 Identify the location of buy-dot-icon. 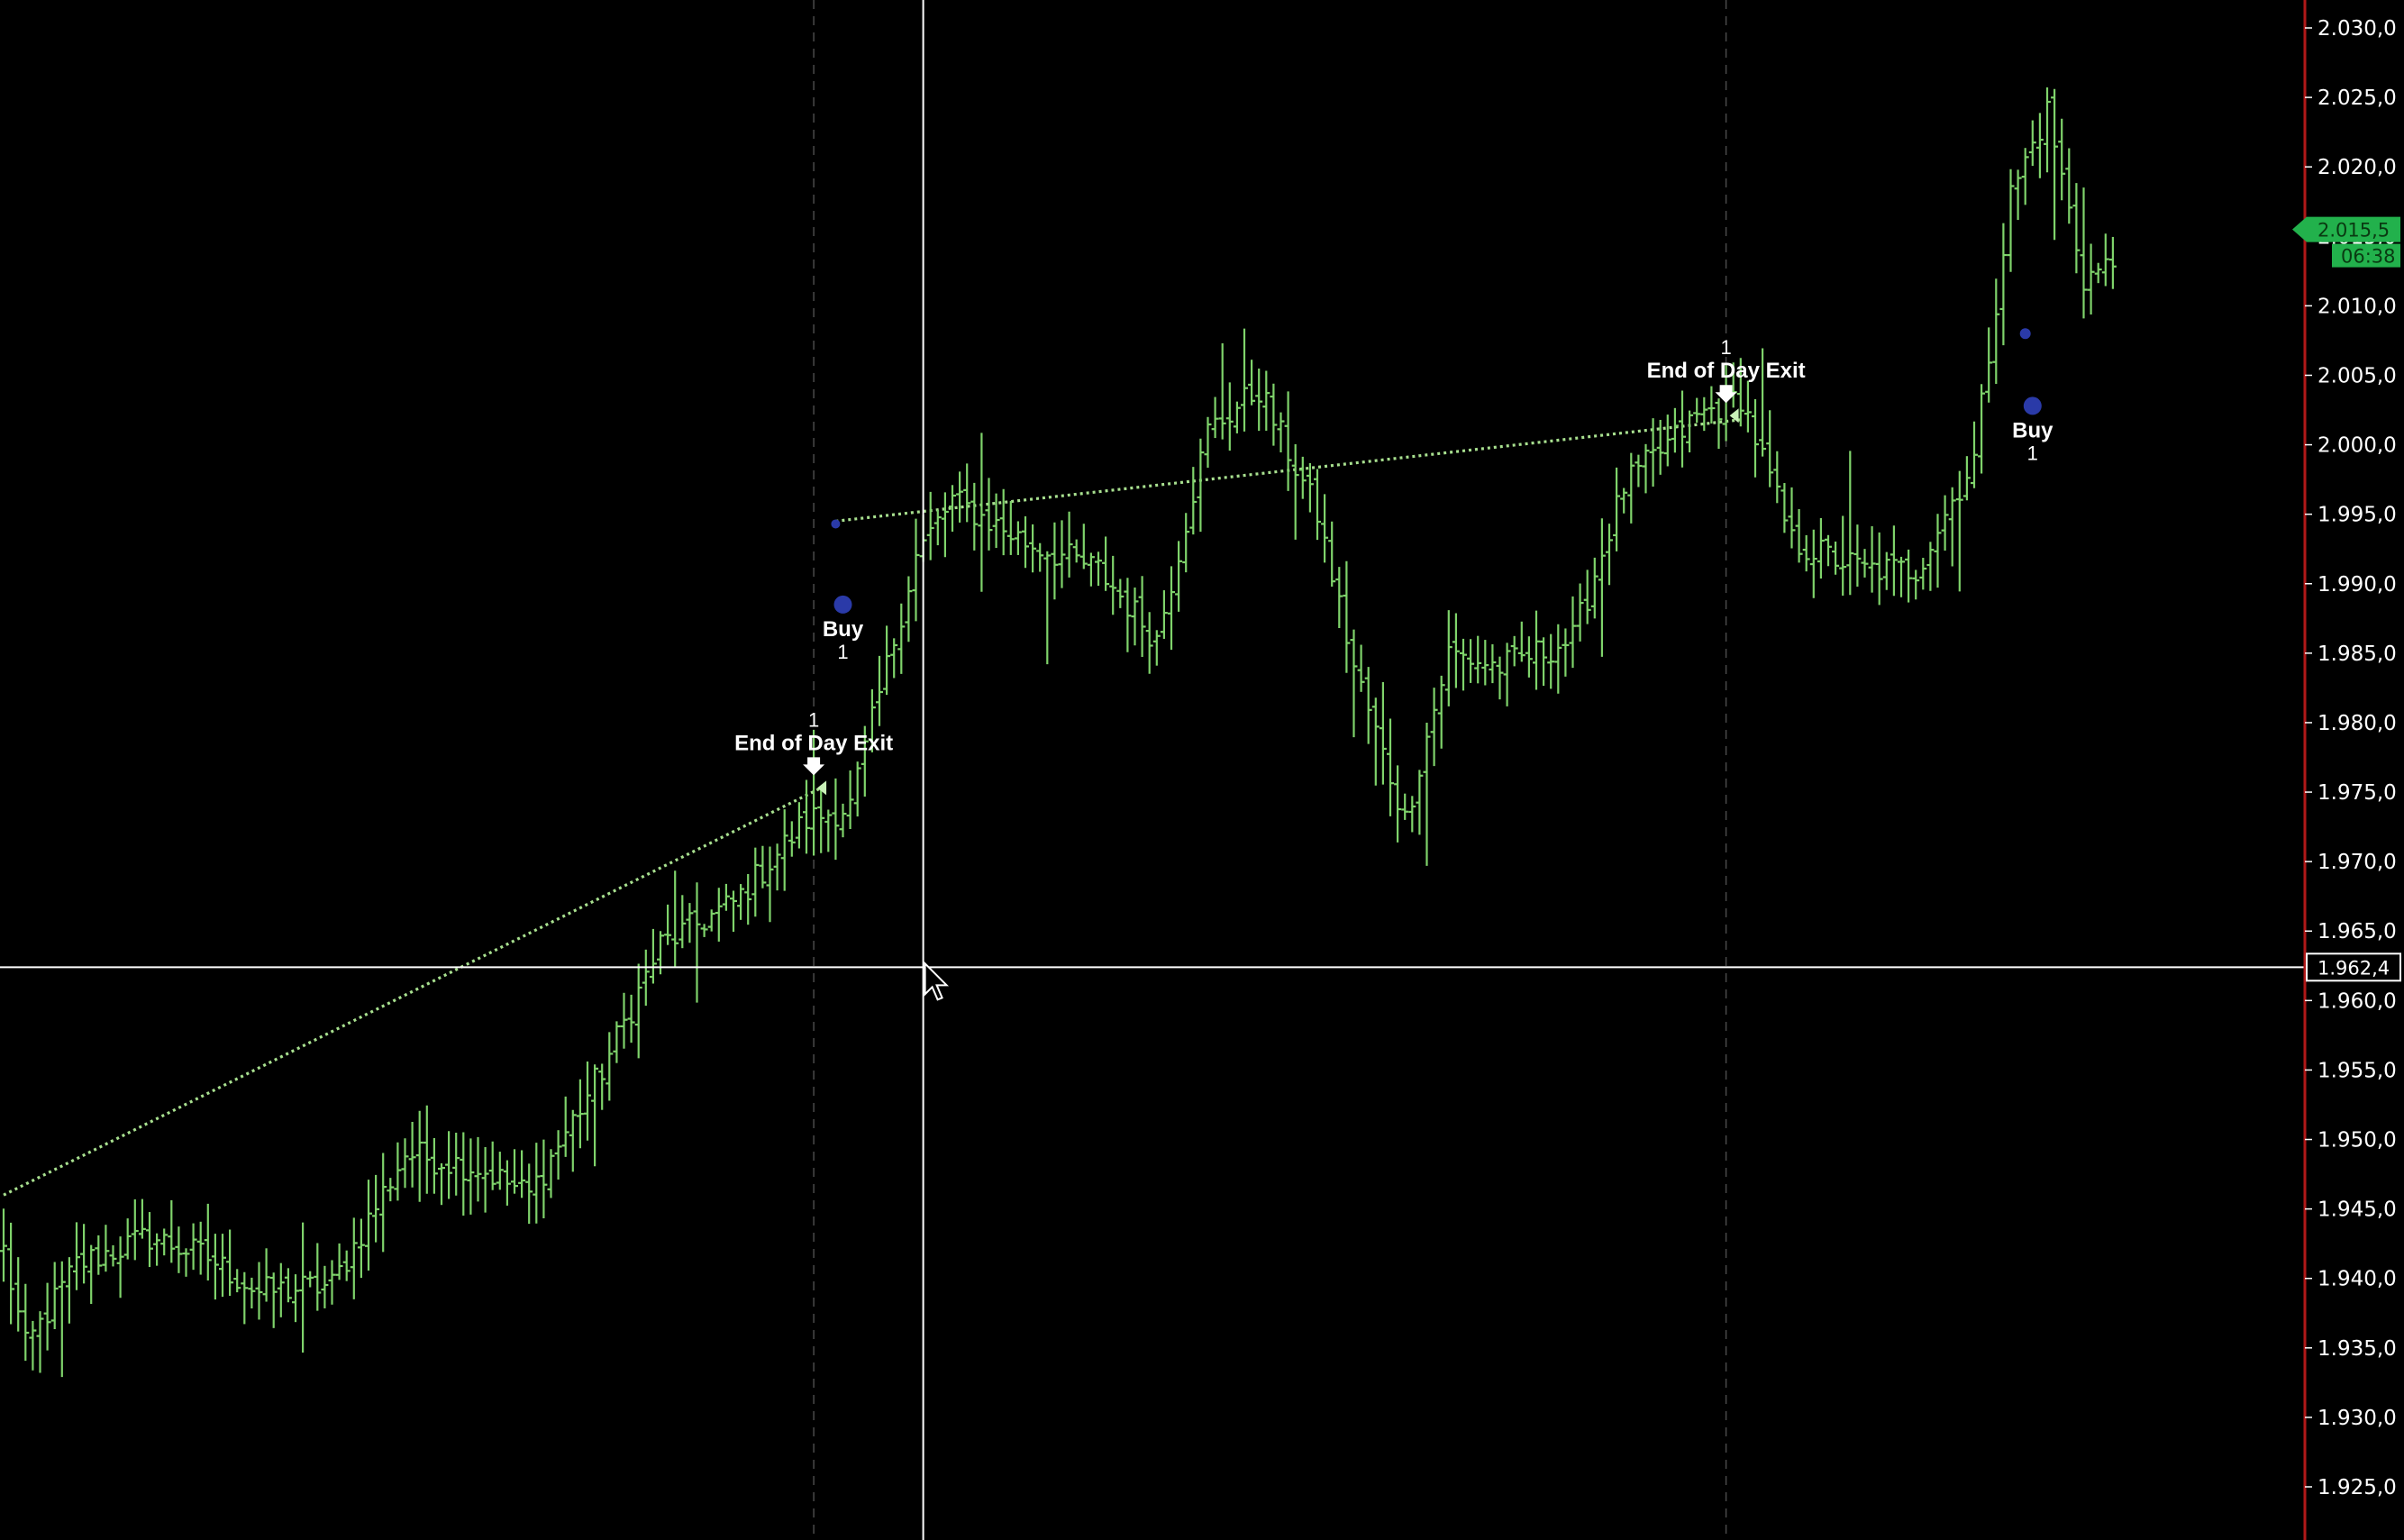
(2032, 405).